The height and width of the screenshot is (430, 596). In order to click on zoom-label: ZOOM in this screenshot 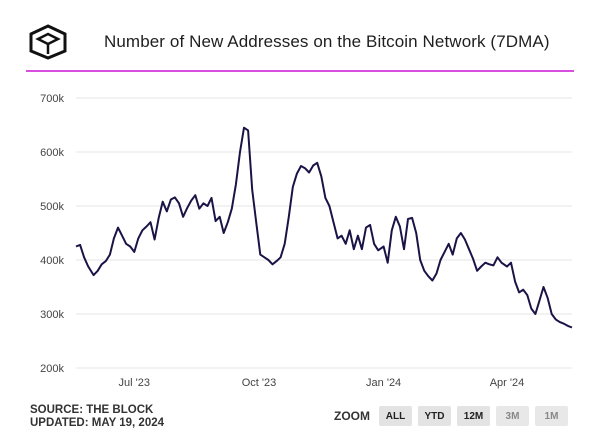, I will do `click(352, 416)`.